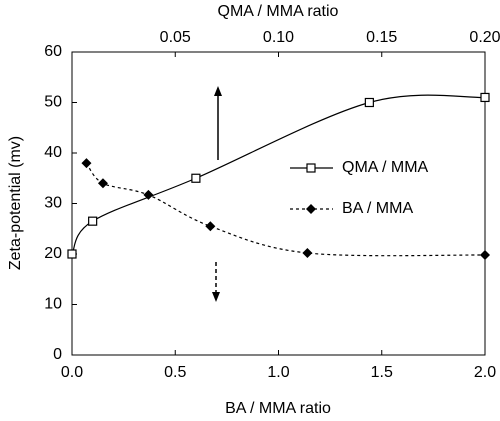 The image size is (500, 421). What do you see at coordinates (377, 208) in the screenshot?
I see `legend-label: BA / MMA` at bounding box center [377, 208].